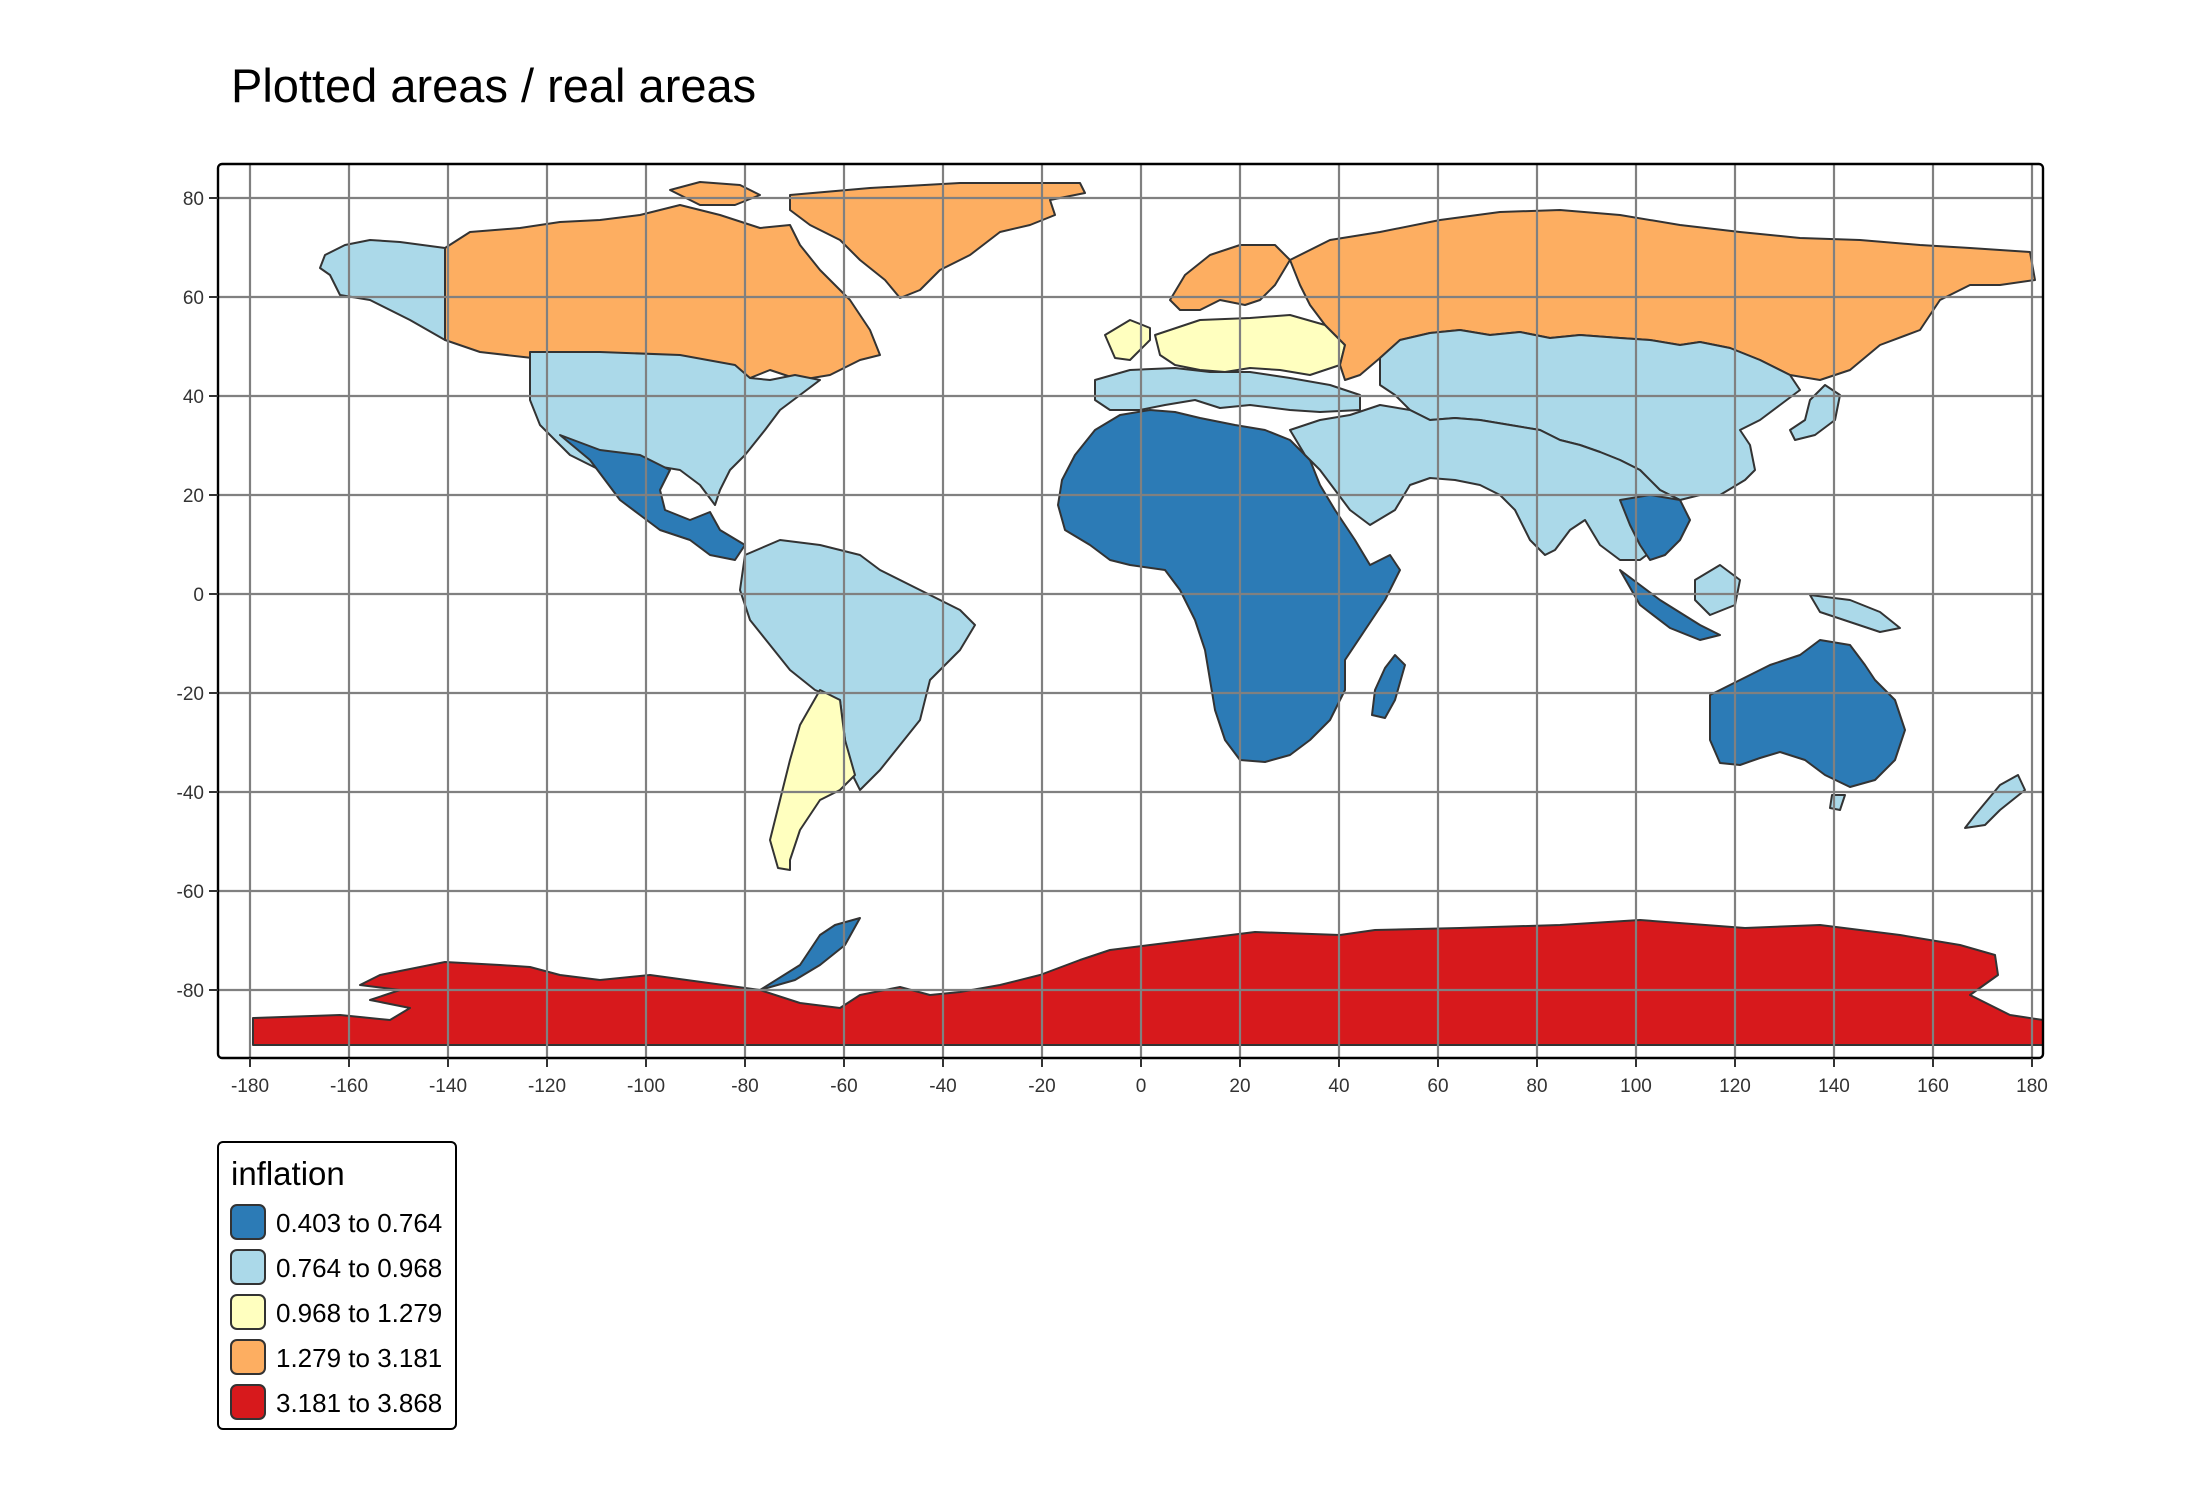 The width and height of the screenshot is (2187, 1500). I want to click on x-tick-label: -180, so click(250, 1086).